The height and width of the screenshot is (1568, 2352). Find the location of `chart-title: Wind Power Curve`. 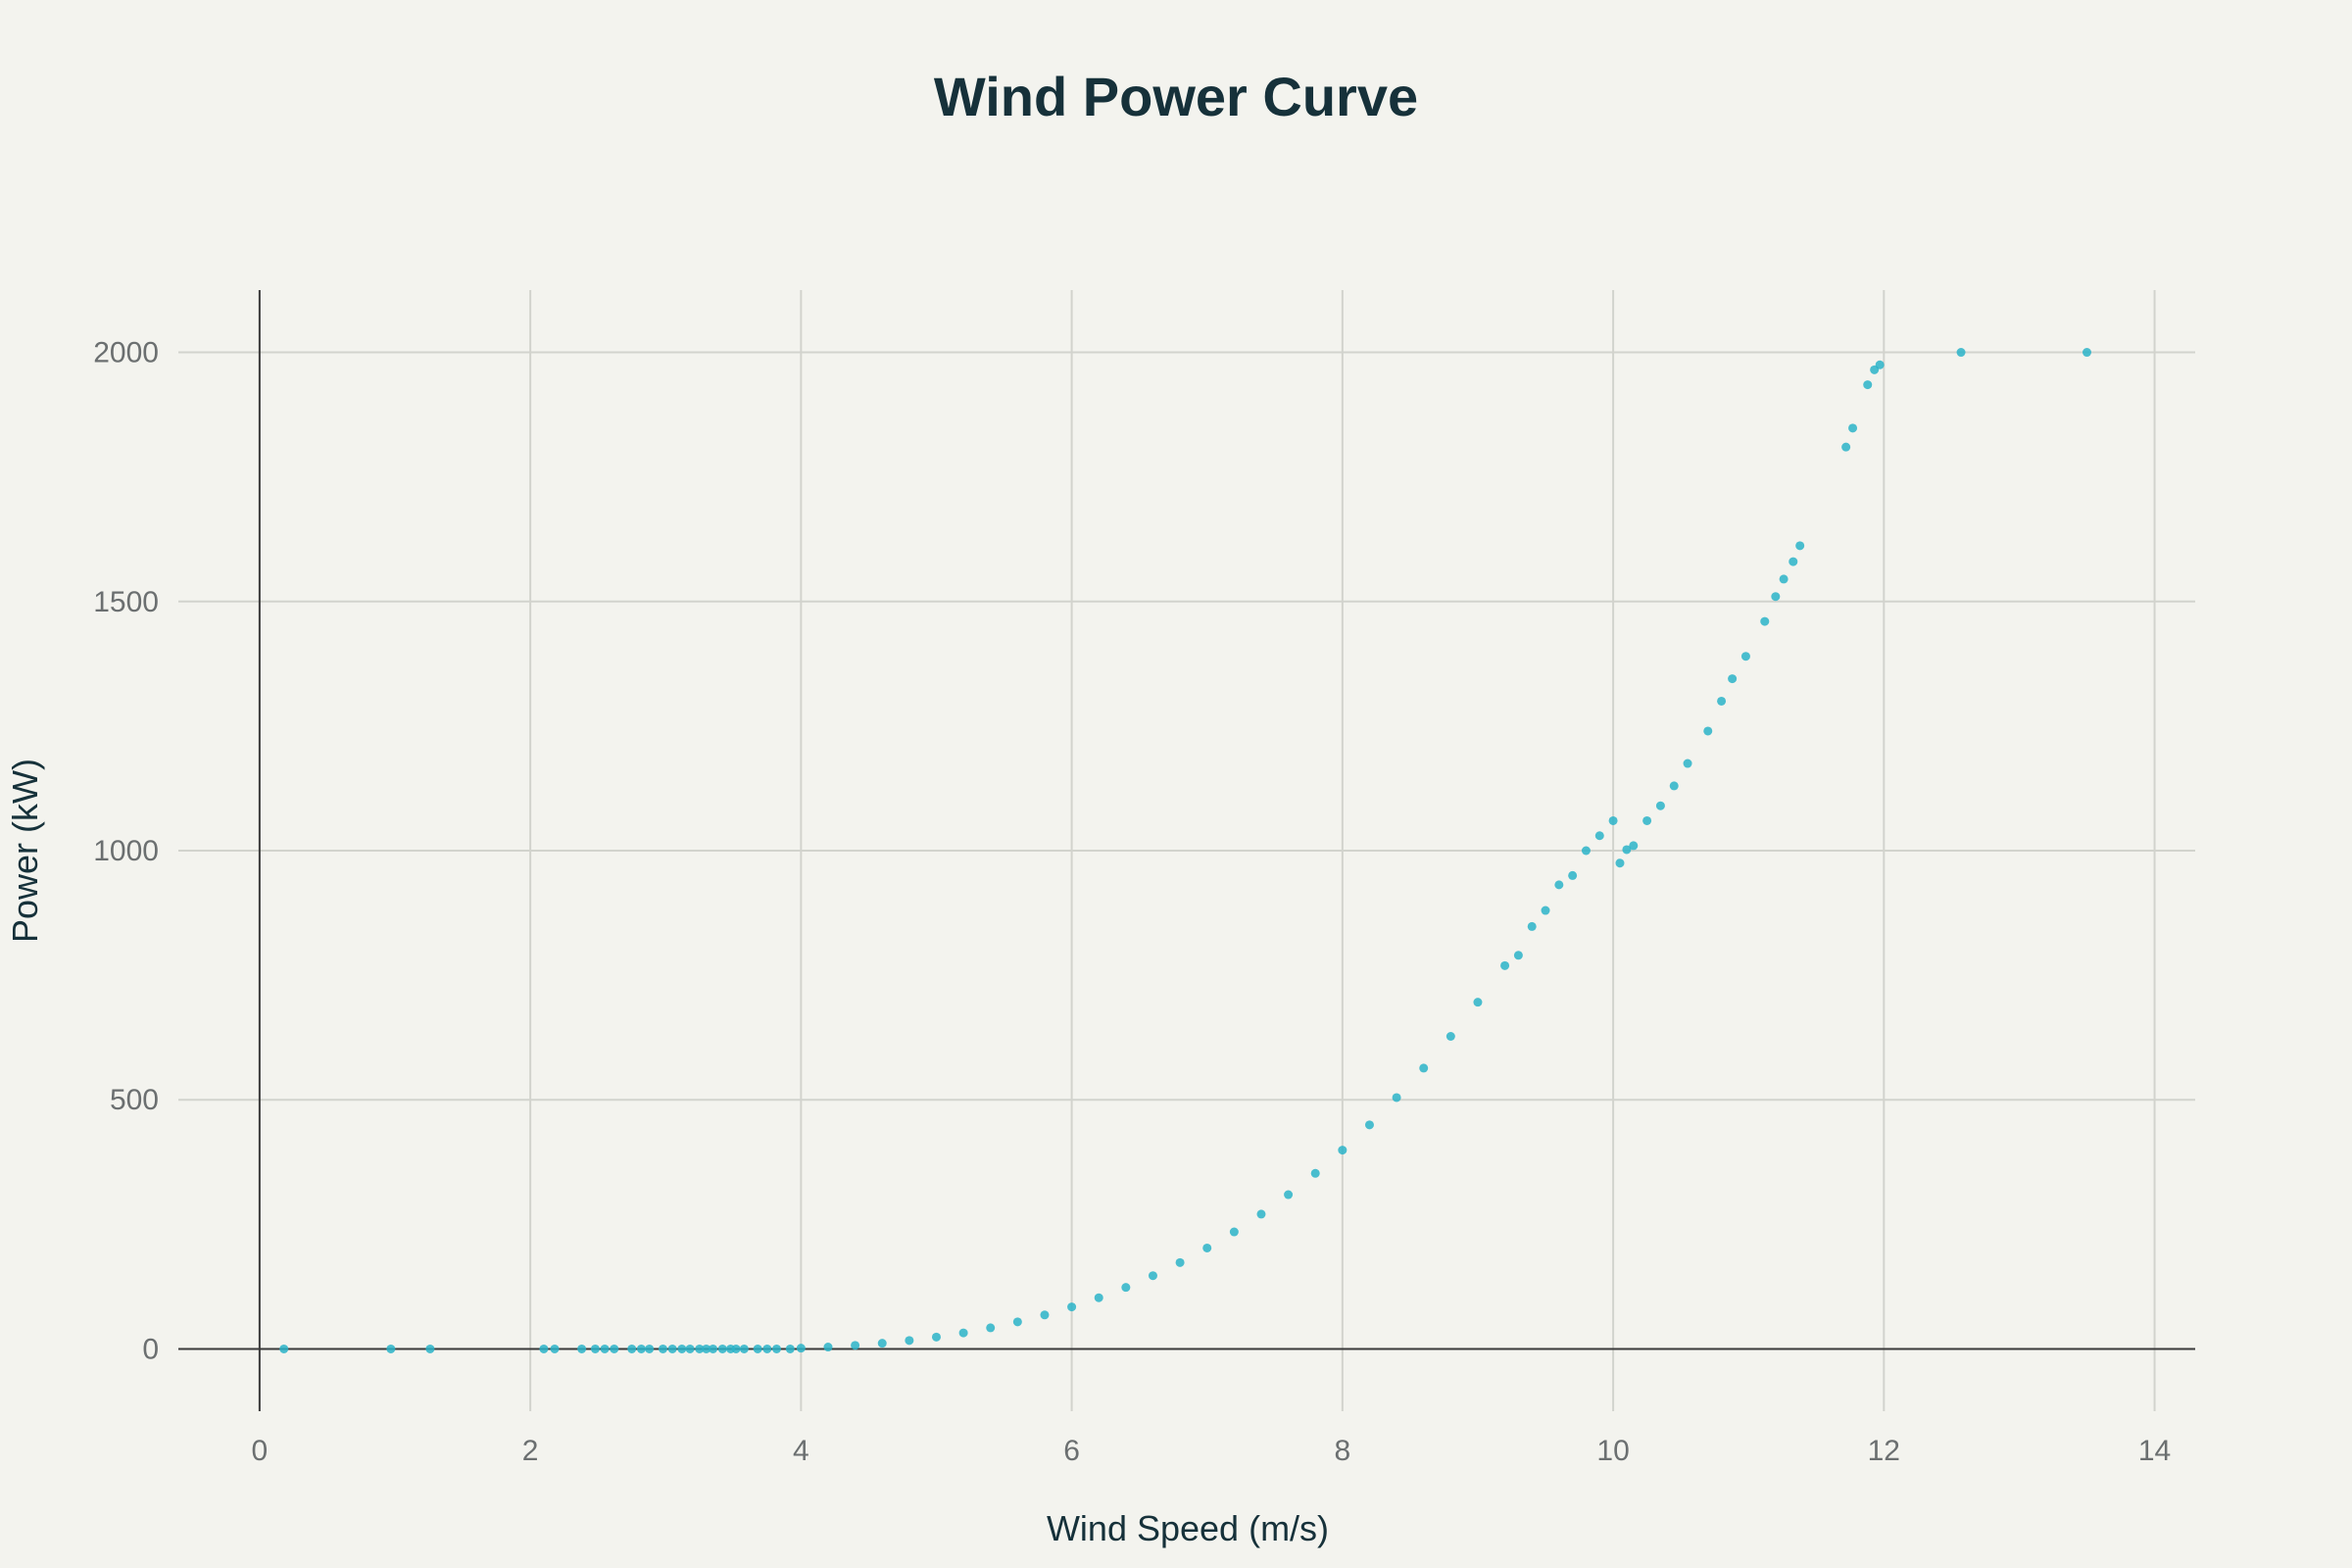

chart-title: Wind Power Curve is located at coordinates (1176, 96).